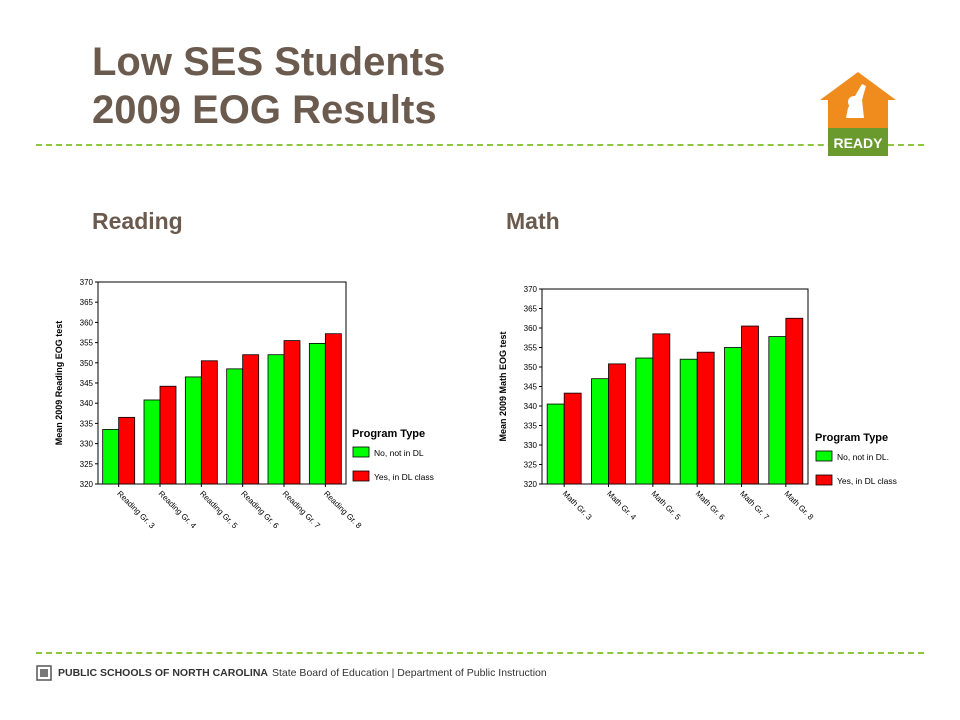  What do you see at coordinates (710, 505) in the screenshot?
I see `x-tick-label: Math Gr. 6` at bounding box center [710, 505].